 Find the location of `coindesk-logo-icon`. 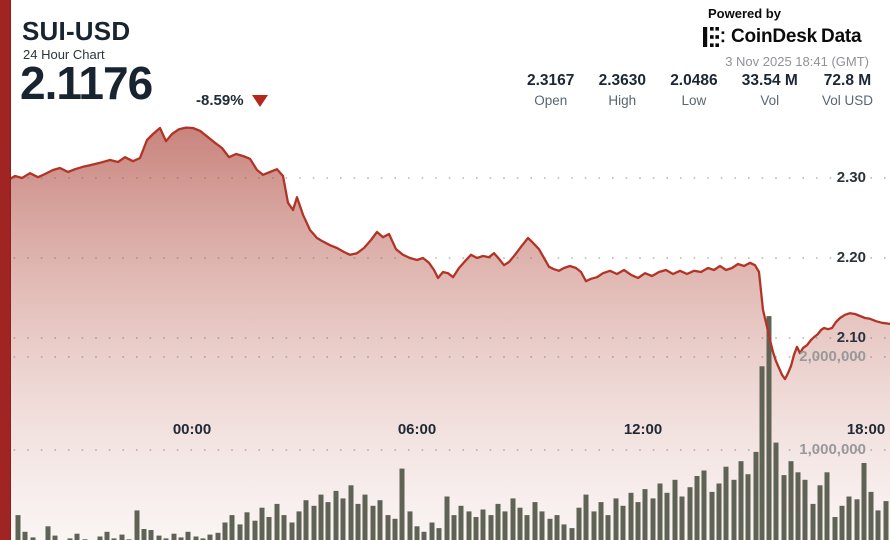

coindesk-logo-icon is located at coordinates (714, 37).